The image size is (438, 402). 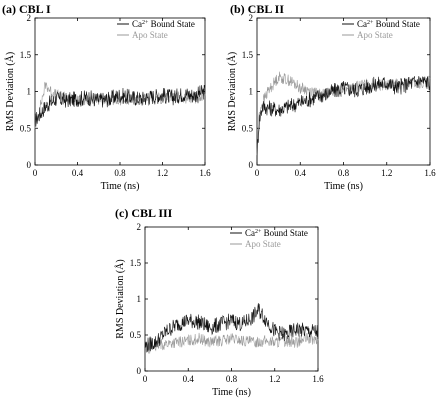 I want to click on y-tick-label-a-0: 0, so click(x=29, y=165).